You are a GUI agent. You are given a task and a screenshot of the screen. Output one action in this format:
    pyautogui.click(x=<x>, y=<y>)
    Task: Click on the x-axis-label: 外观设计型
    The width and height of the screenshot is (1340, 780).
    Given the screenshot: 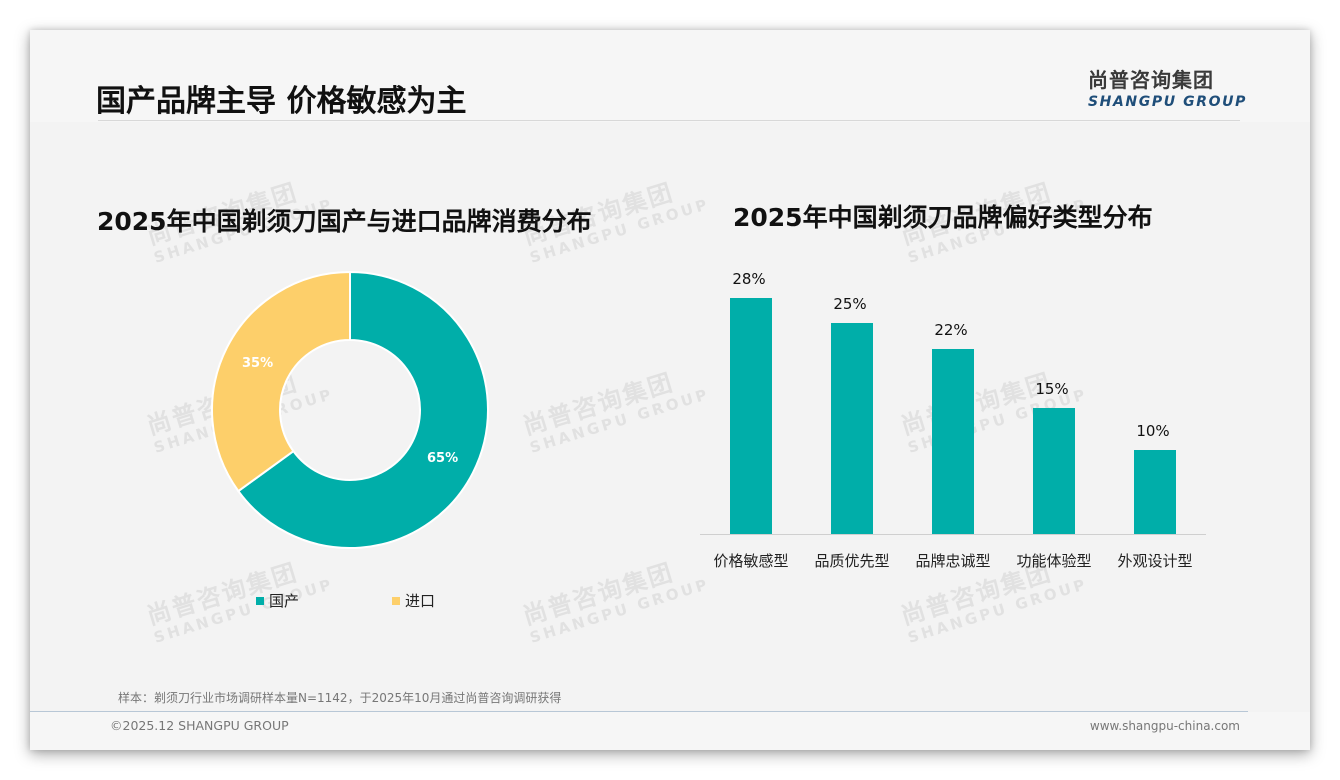 What is the action you would take?
    pyautogui.click(x=1155, y=561)
    